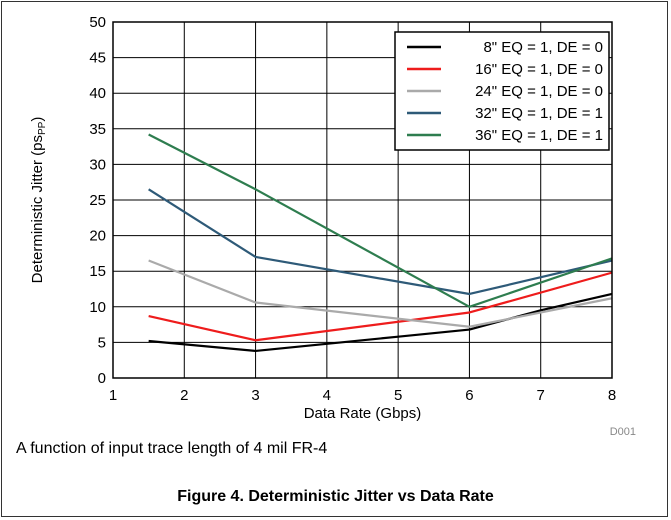 This screenshot has width=671, height=520. I want to click on y-tick-label: 50, so click(97, 22).